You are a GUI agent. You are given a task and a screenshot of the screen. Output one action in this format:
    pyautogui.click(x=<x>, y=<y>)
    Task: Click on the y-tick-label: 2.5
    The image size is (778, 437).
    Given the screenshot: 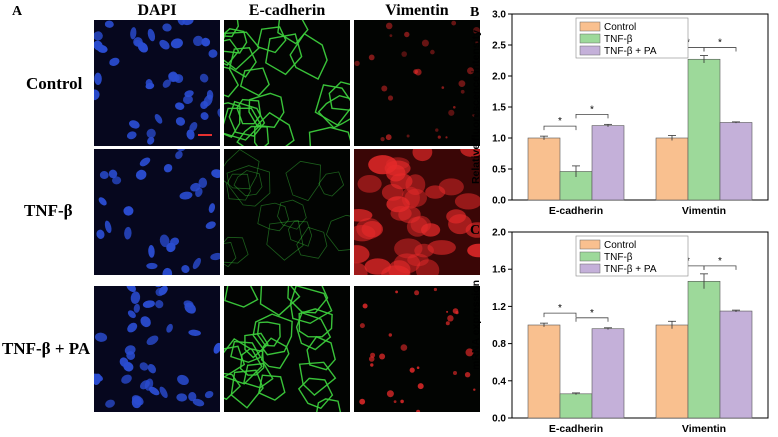 What is the action you would take?
    pyautogui.click(x=499, y=46)
    